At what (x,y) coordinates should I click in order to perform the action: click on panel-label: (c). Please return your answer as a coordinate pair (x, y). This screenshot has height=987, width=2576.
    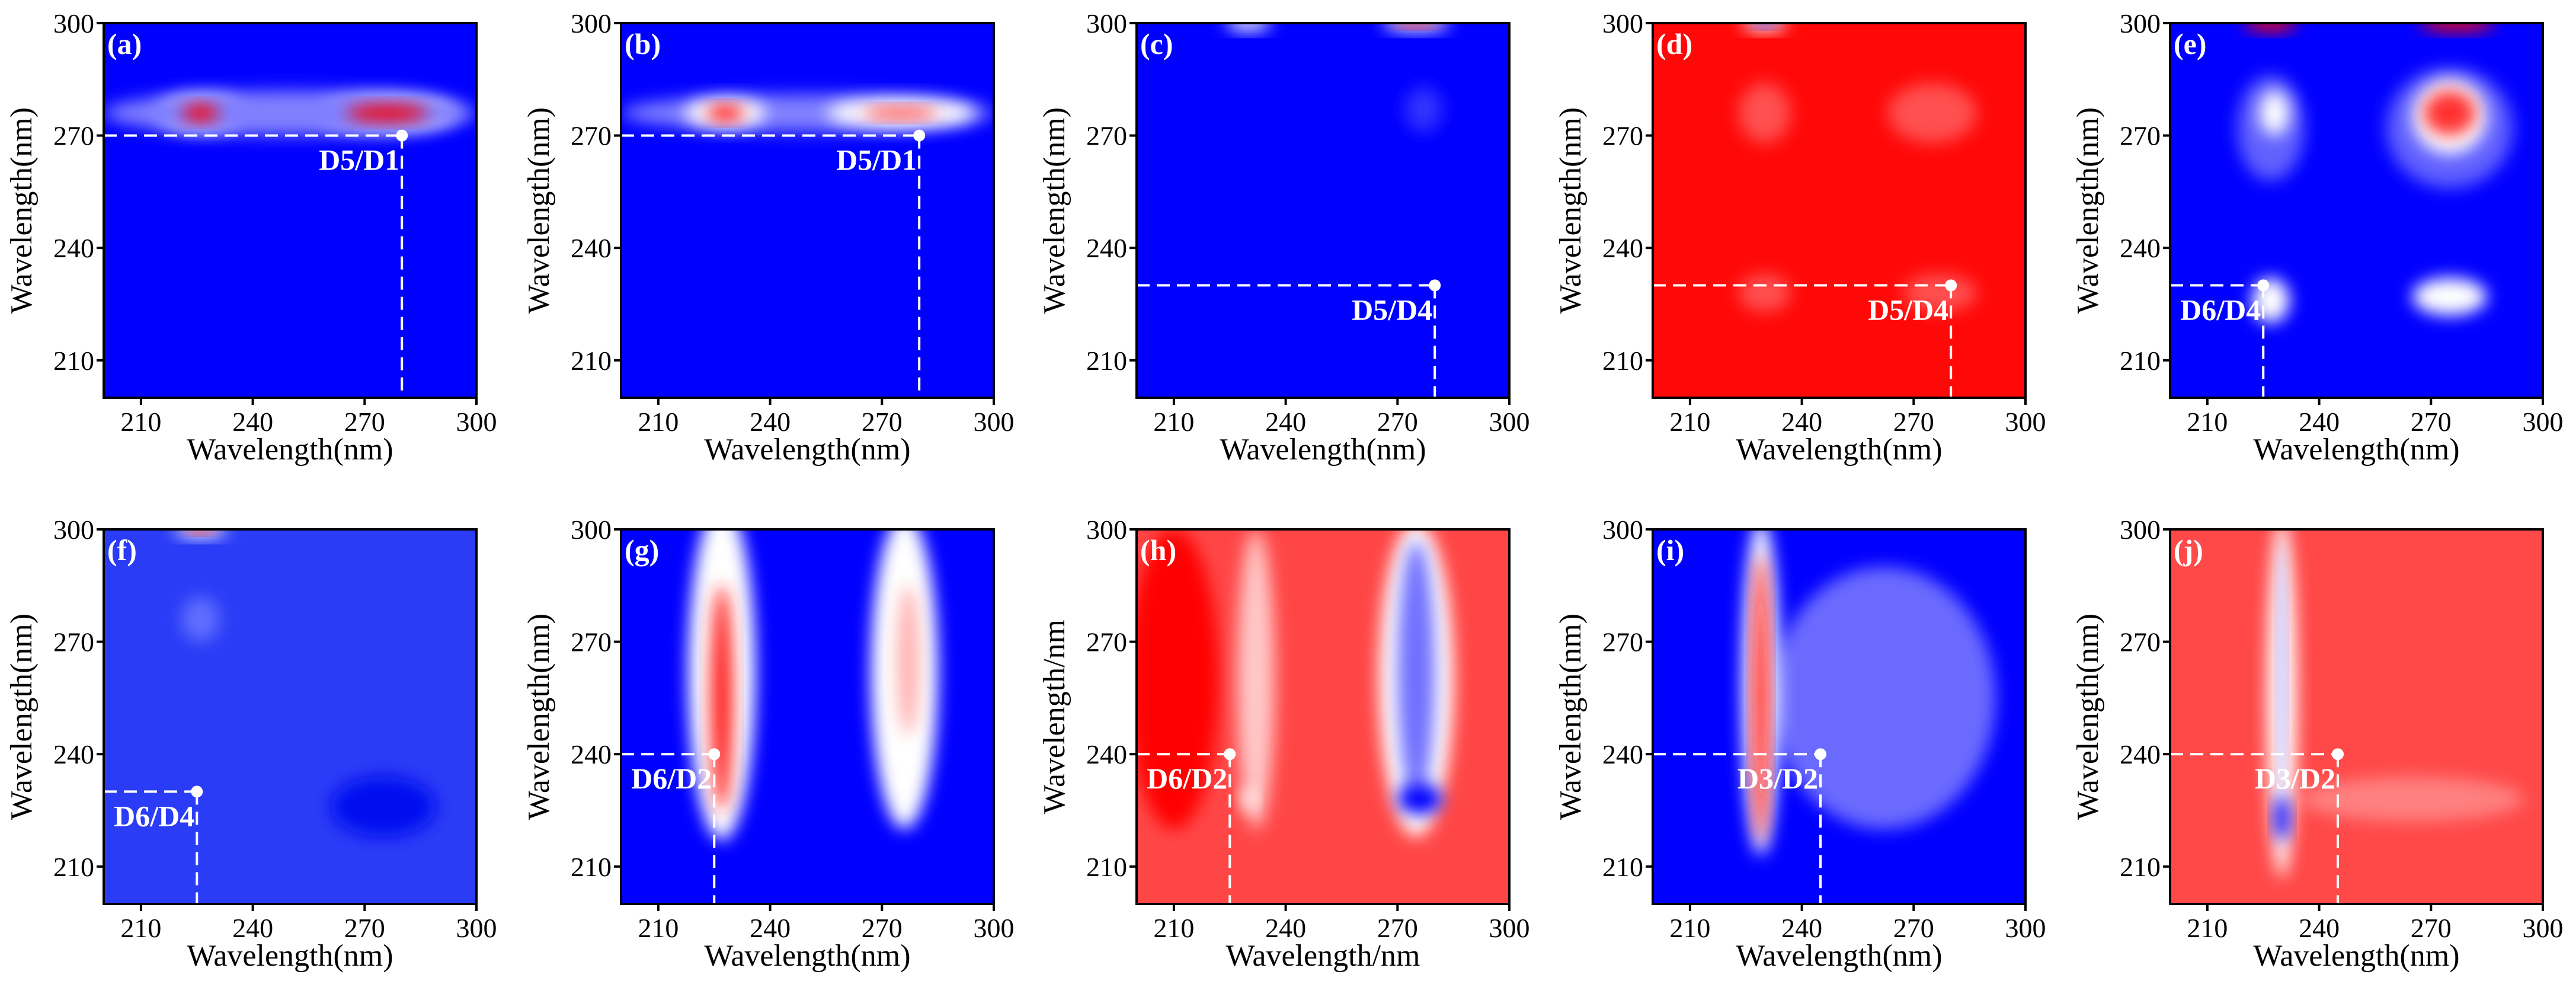
    Looking at the image, I should click on (1156, 43).